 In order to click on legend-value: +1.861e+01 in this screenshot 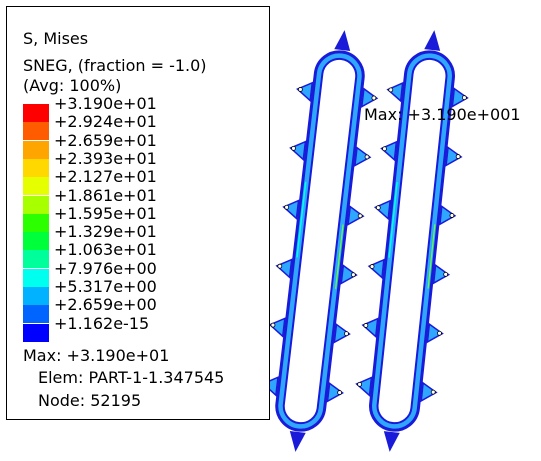, I will do `click(105, 195)`.